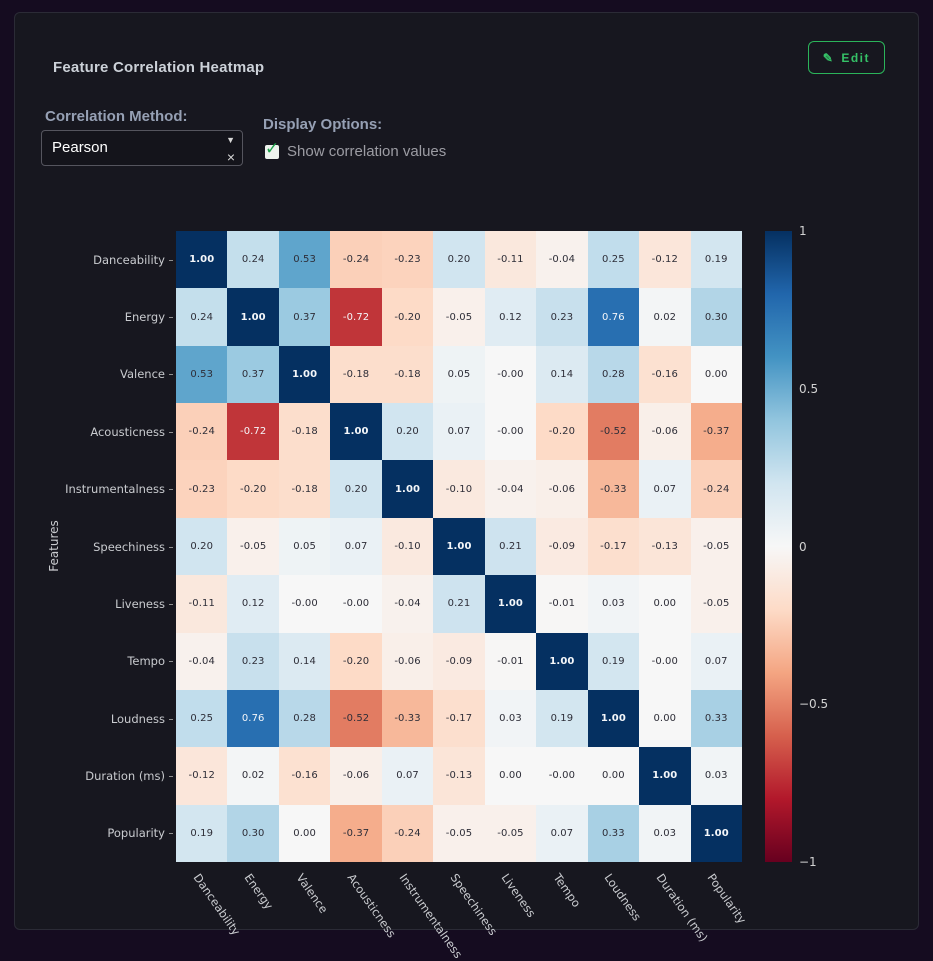 The width and height of the screenshot is (933, 961). Describe the element at coordinates (94, 719) in the screenshot. I see `row-label: Loudness` at that location.